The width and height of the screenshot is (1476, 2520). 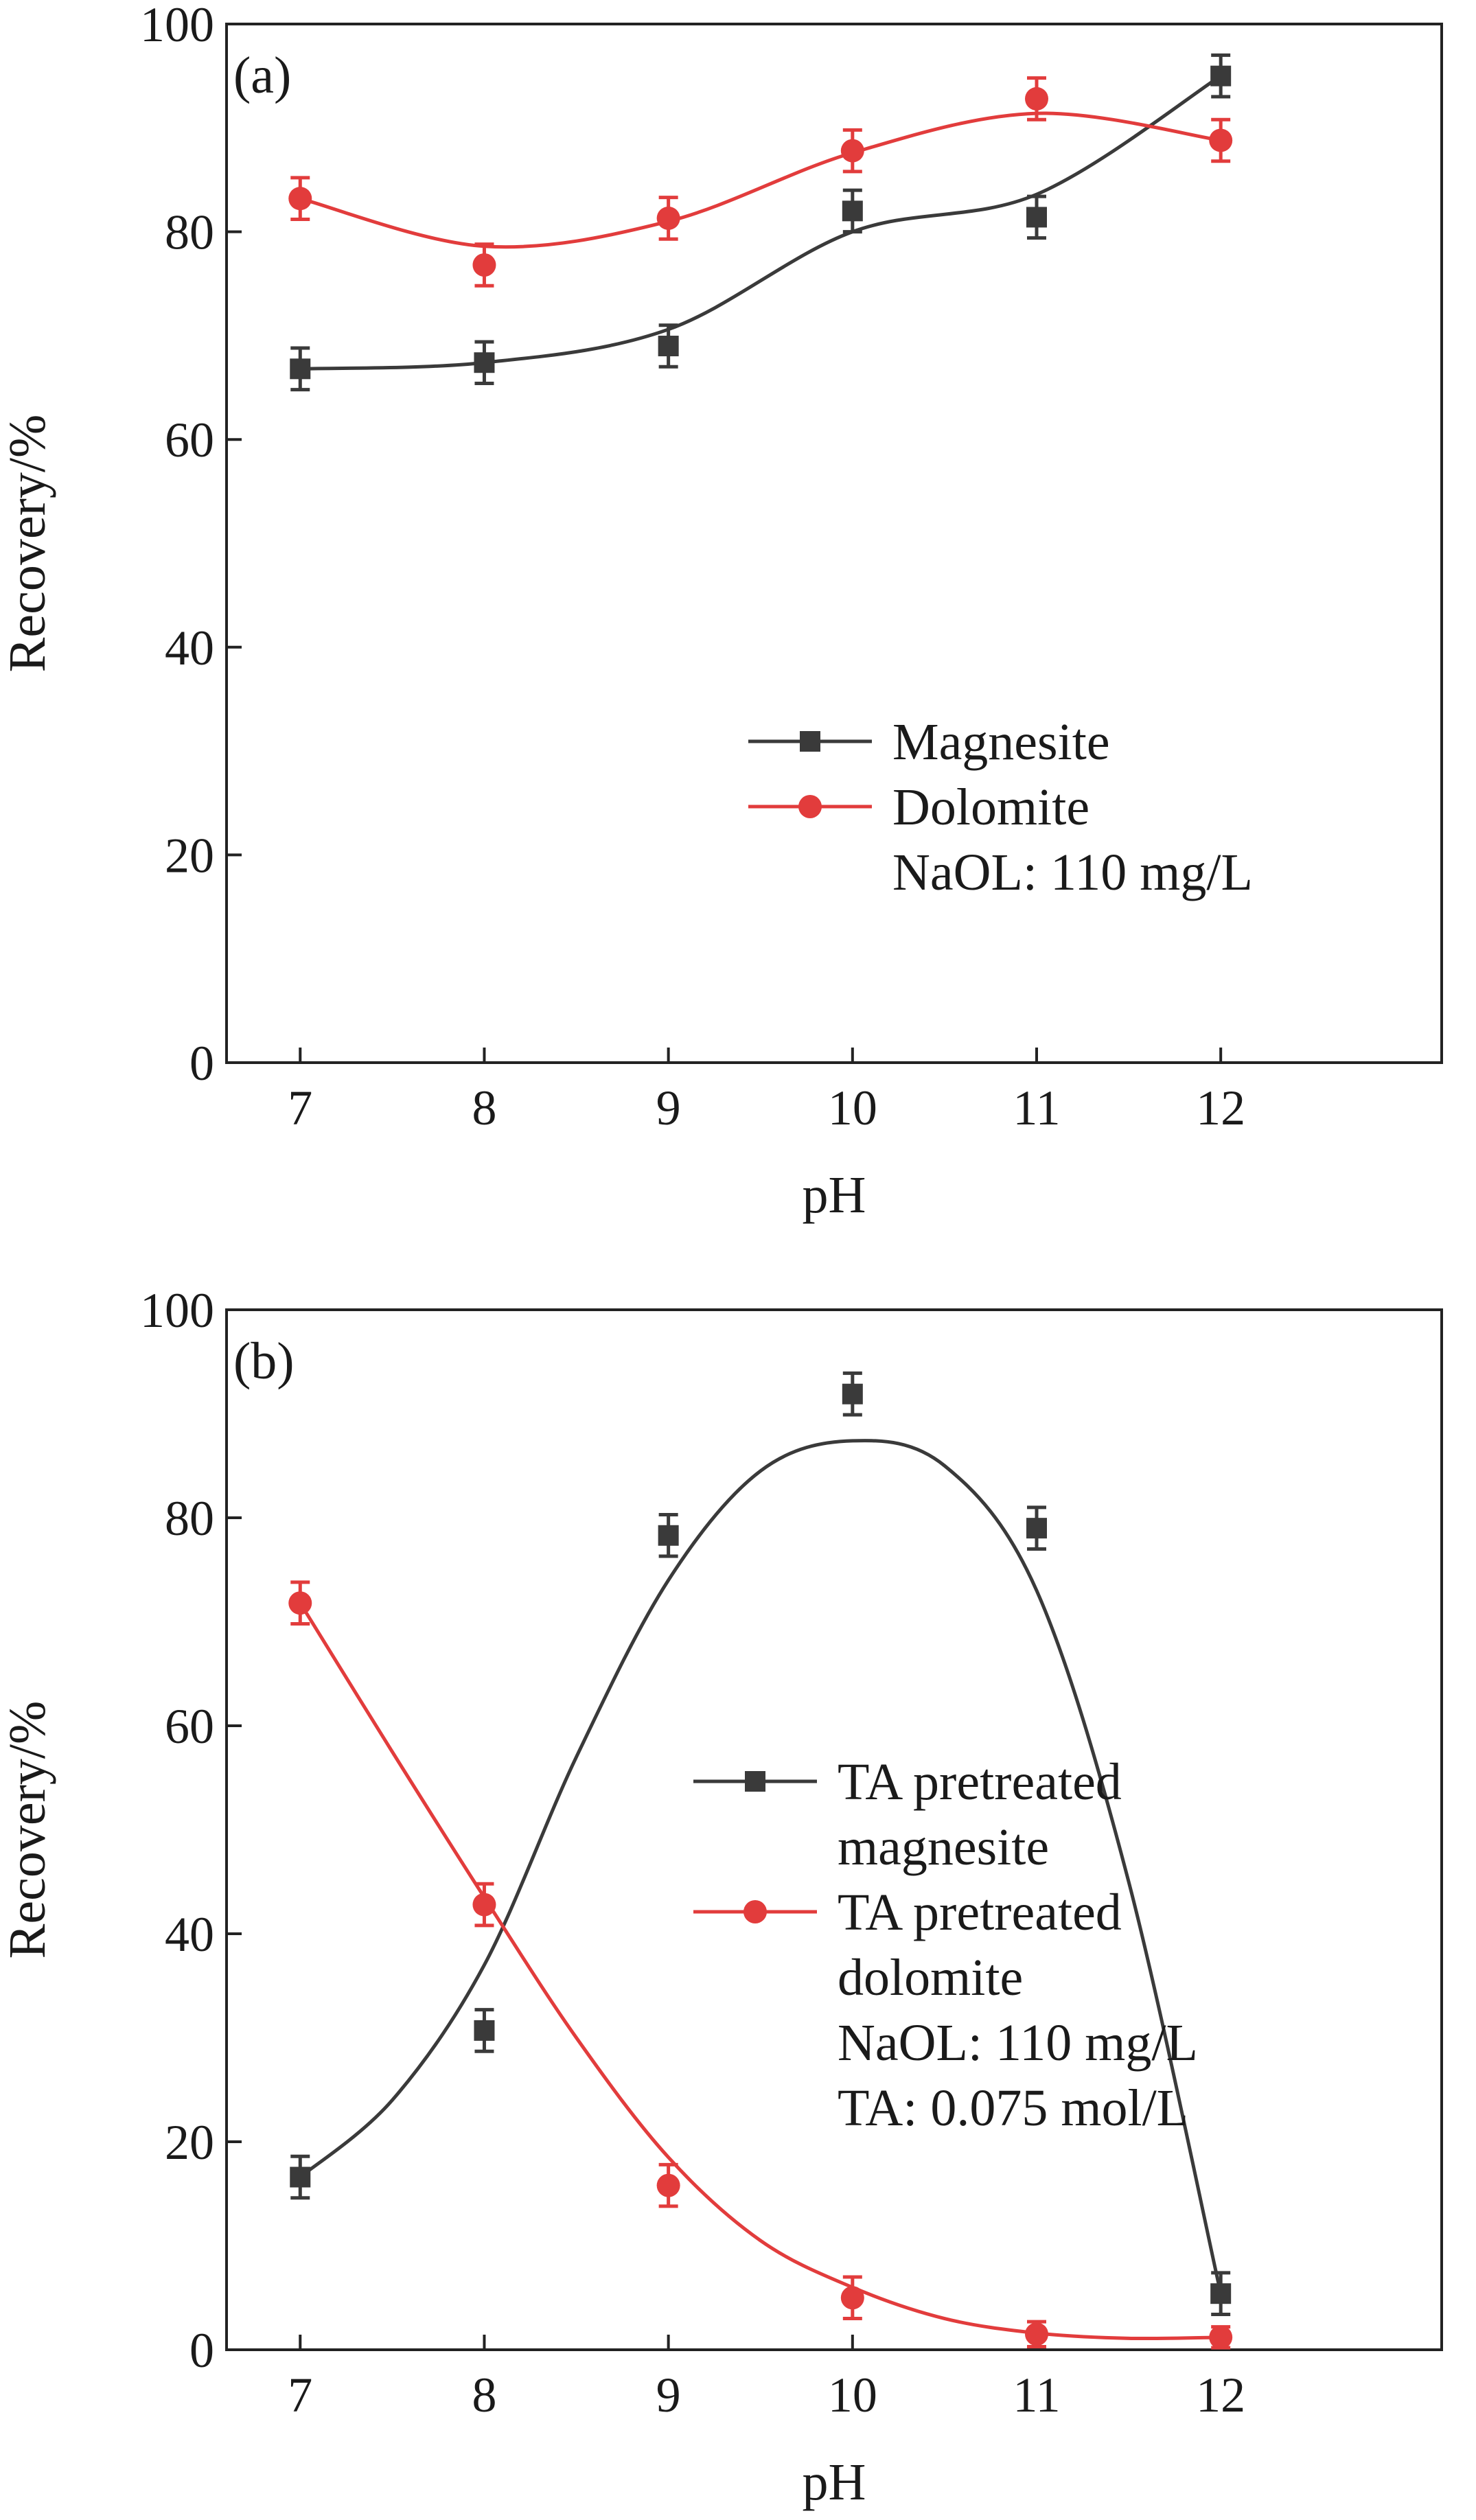 What do you see at coordinates (930, 1978) in the screenshot?
I see `legend-label: dolomite` at bounding box center [930, 1978].